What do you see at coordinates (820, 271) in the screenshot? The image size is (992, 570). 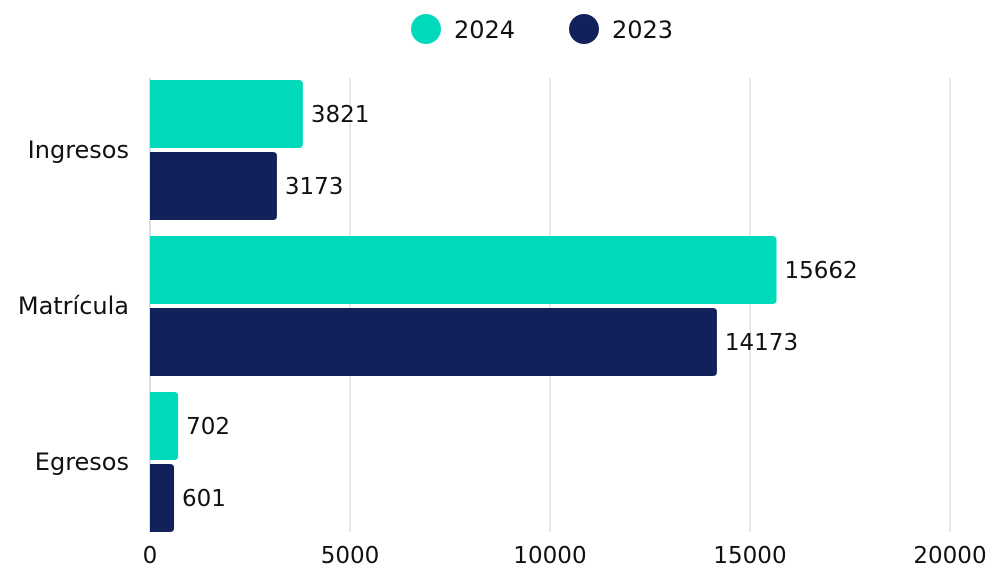 I see `value-label-matricula-2024: 15662` at bounding box center [820, 271].